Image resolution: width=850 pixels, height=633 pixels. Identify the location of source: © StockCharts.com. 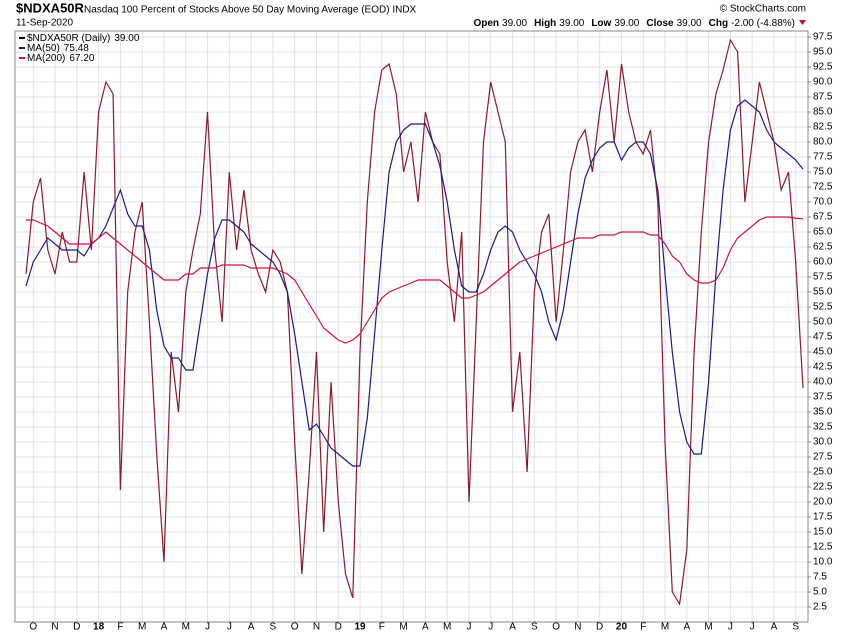
(763, 9).